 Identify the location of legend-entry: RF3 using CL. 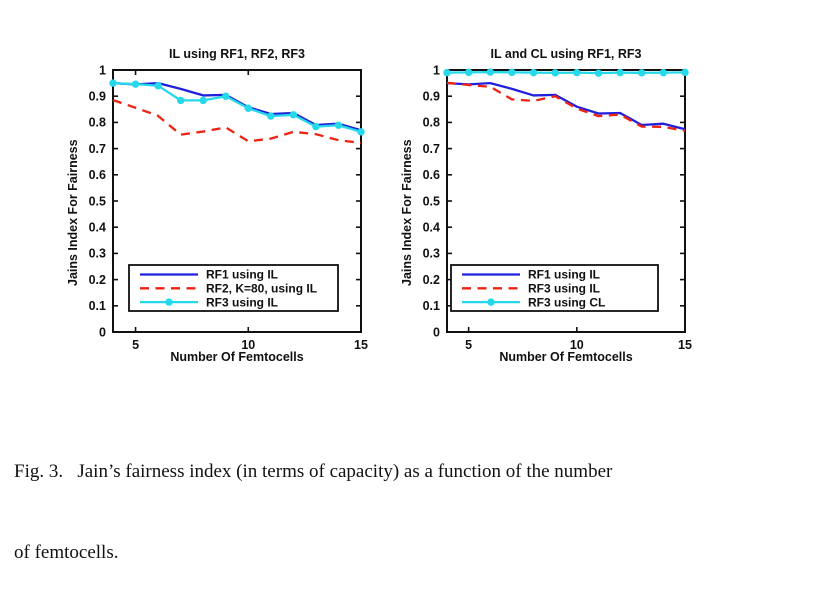
(533, 302).